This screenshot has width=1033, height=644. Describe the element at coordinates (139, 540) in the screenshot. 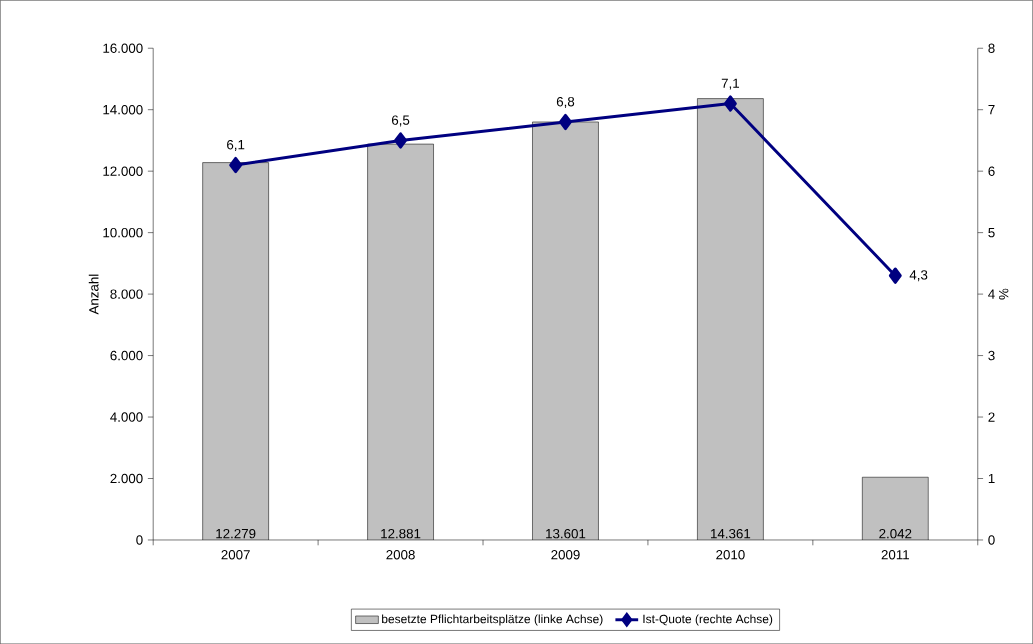

I see `y-tick-label: 0` at that location.